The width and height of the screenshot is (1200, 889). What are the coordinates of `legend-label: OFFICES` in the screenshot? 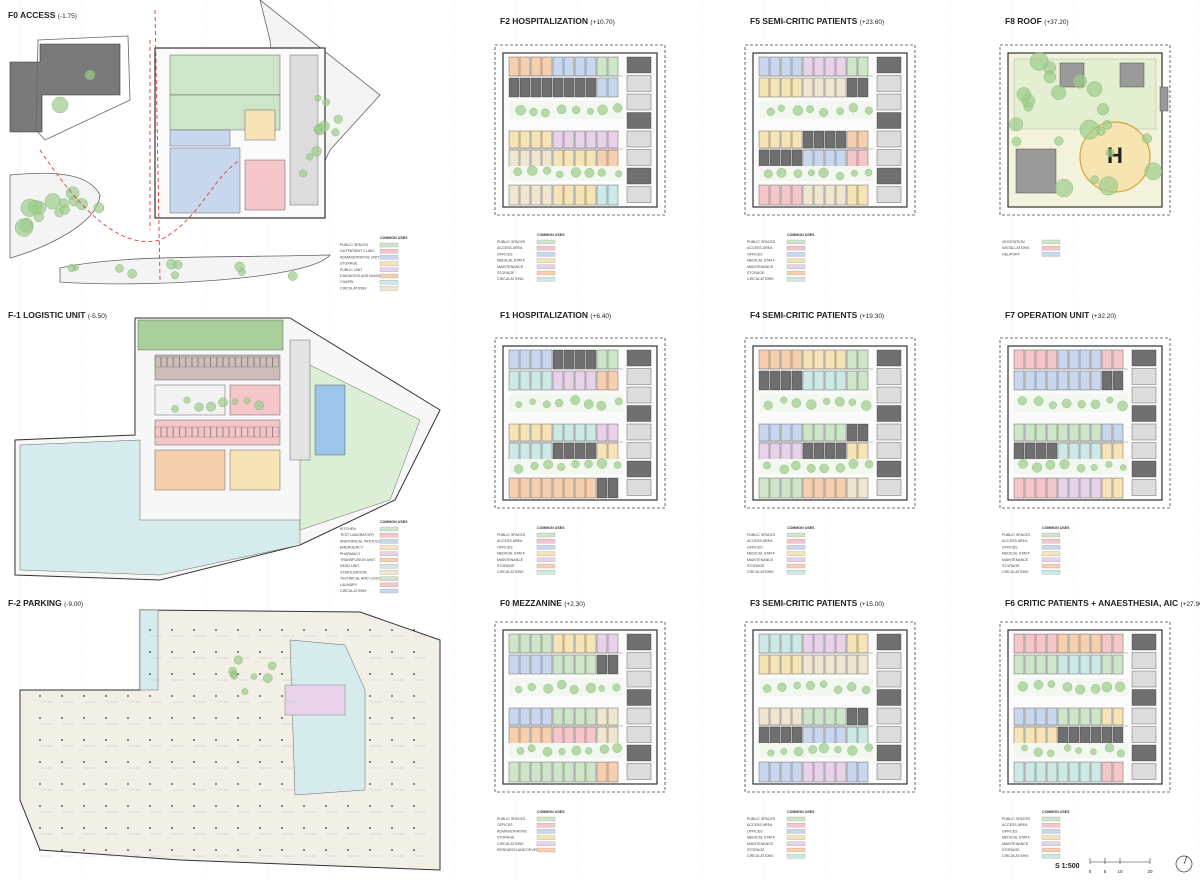 It's located at (505, 547).